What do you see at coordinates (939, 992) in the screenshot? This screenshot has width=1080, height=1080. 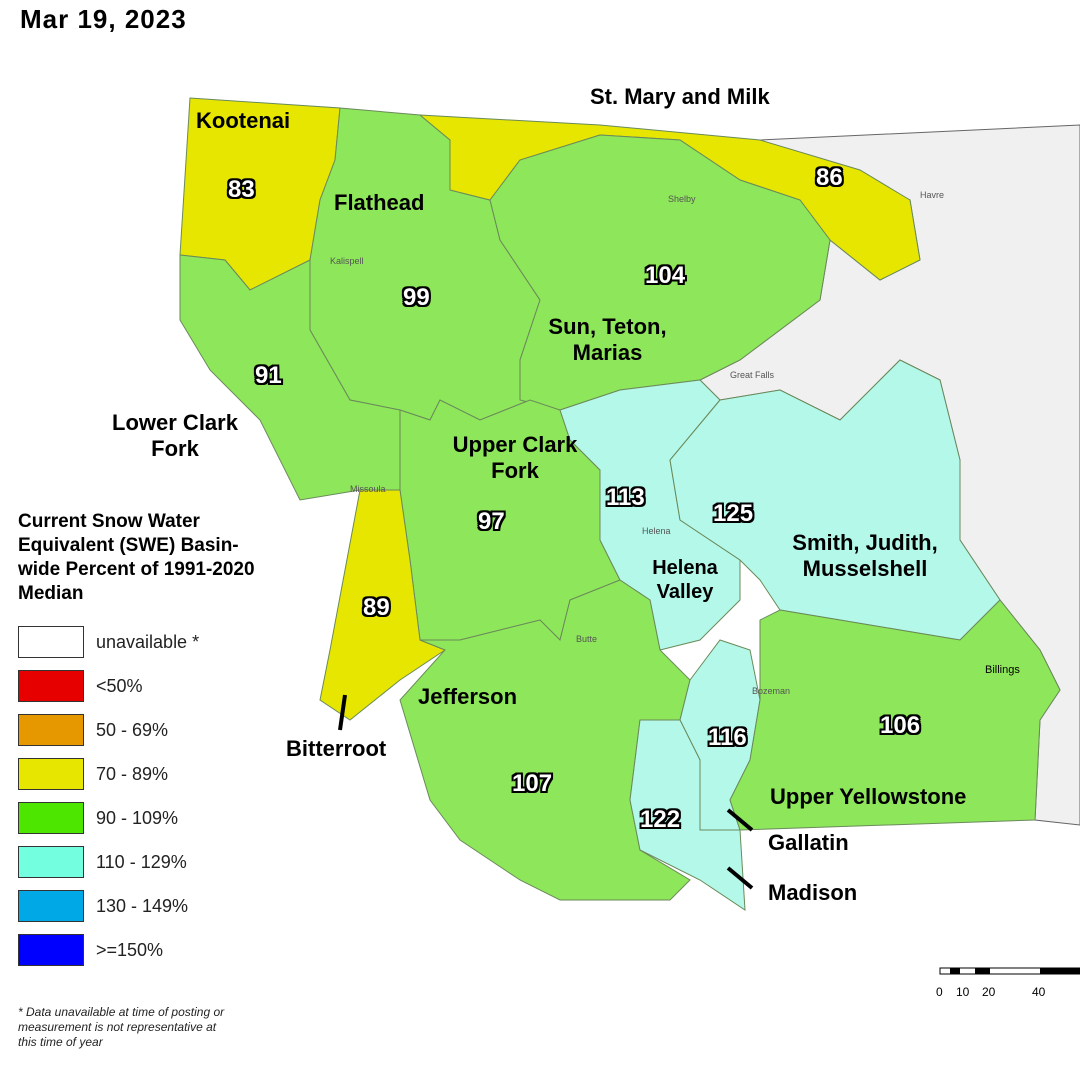 I see `scale-label: 0` at bounding box center [939, 992].